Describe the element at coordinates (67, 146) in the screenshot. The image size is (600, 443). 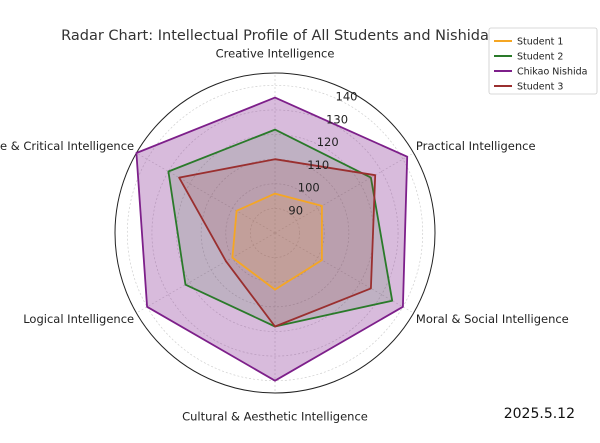
I see `axis-label: Reflective & Critical Intelligence` at that location.